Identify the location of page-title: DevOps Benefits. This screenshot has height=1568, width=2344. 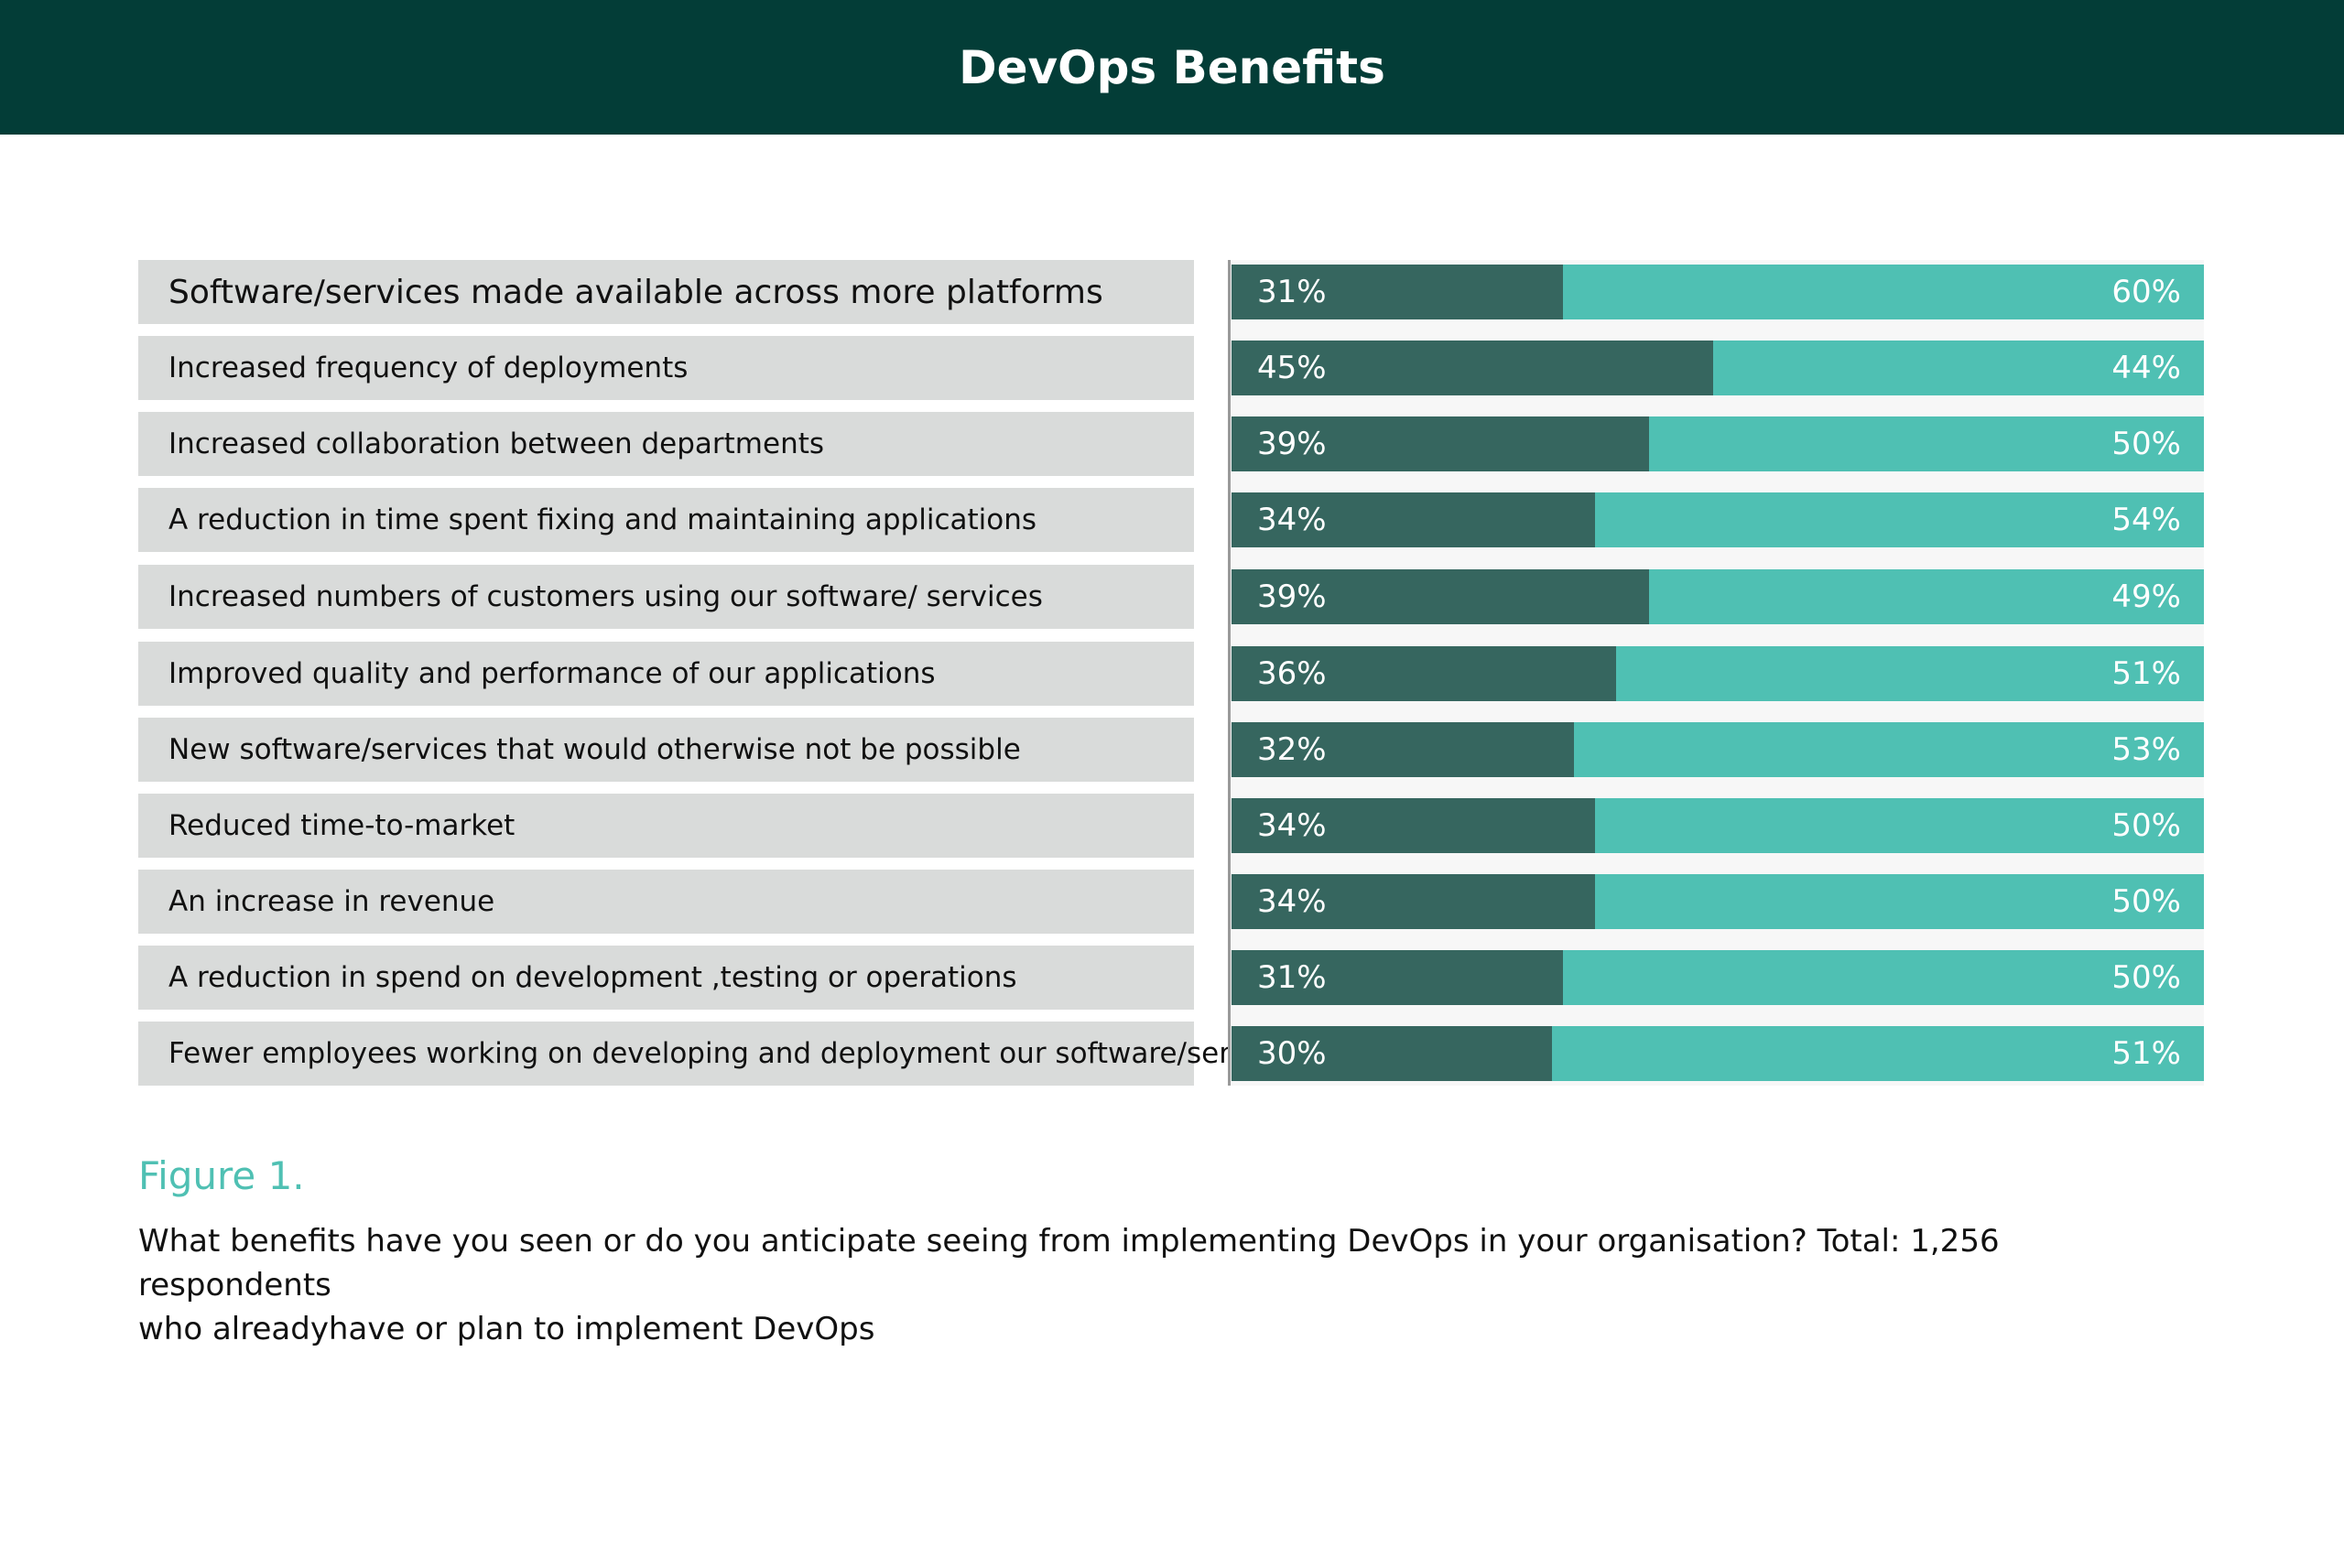
(1172, 67).